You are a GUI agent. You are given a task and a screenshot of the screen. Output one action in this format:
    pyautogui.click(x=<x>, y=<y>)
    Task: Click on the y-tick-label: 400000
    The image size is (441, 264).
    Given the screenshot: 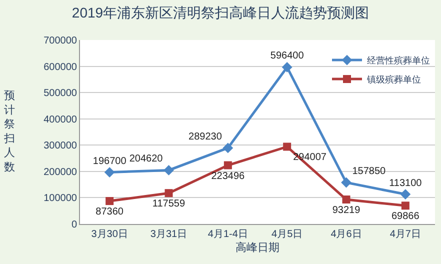 What is the action you would take?
    pyautogui.click(x=61, y=120)
    